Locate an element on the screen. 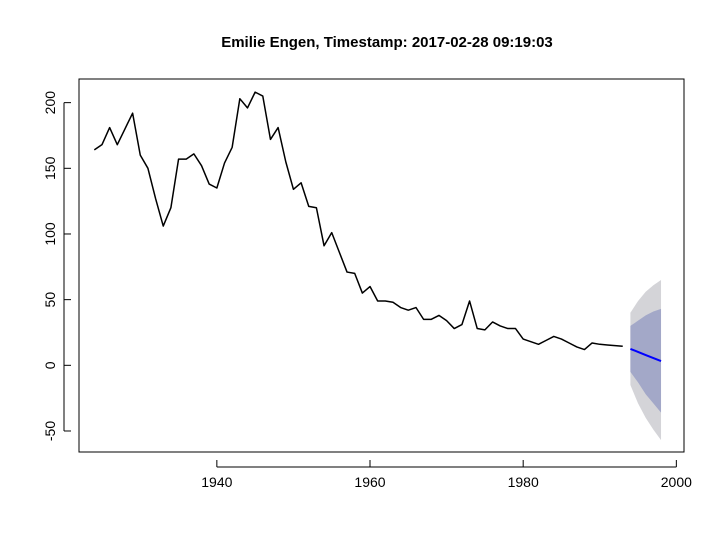 Image resolution: width=723 pixels, height=551 pixels. y-tick-label: 50 is located at coordinates (50, 300).